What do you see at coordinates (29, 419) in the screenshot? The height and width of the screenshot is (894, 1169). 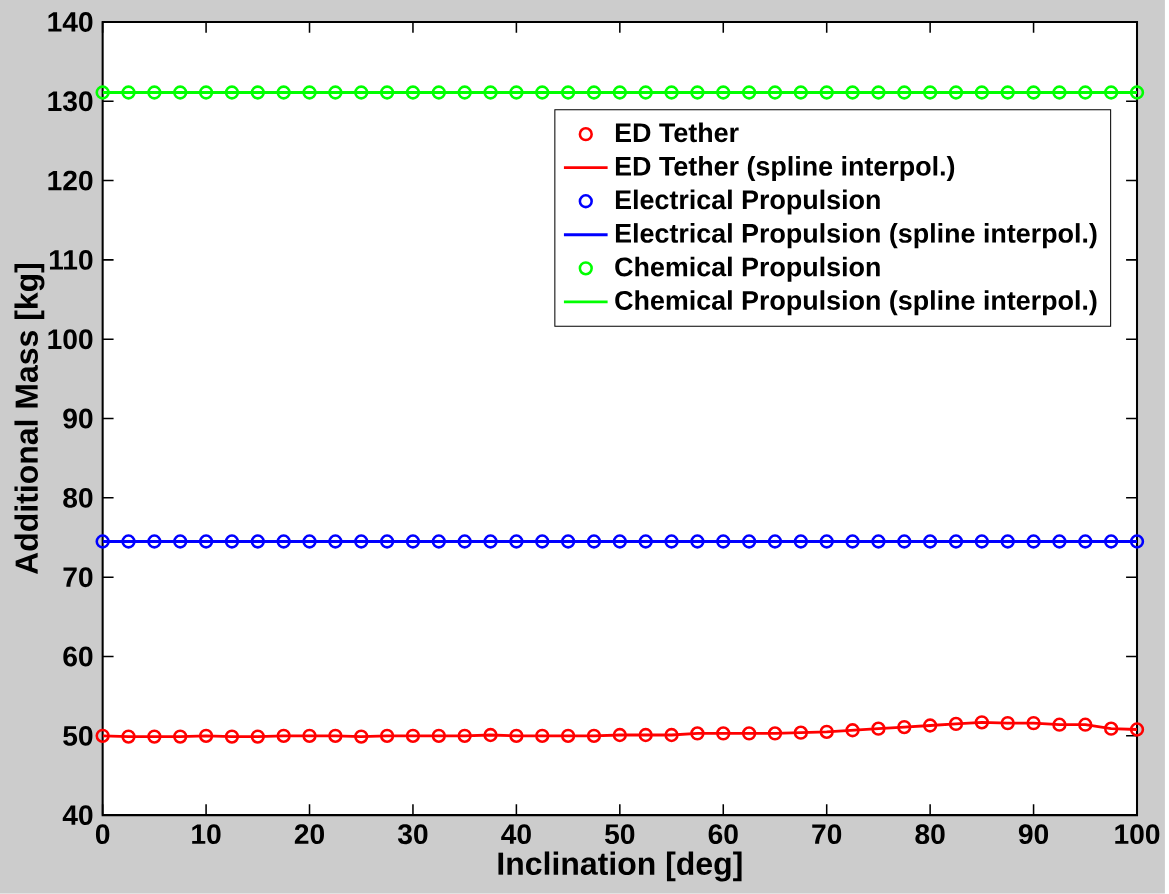 I see `y-axis-title: Additional Mass [kg]` at bounding box center [29, 419].